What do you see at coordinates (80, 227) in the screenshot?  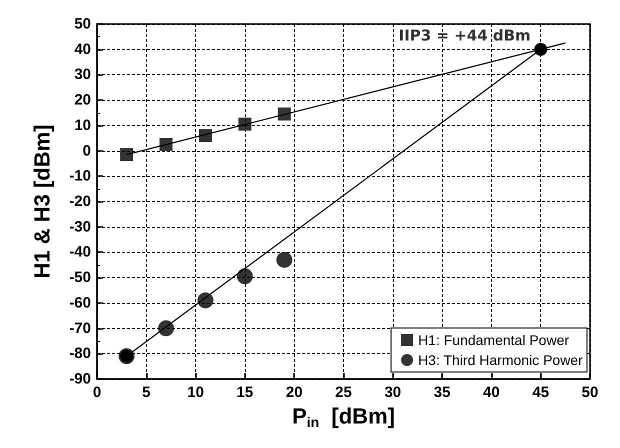 I see `y-tick-label: -30` at bounding box center [80, 227].